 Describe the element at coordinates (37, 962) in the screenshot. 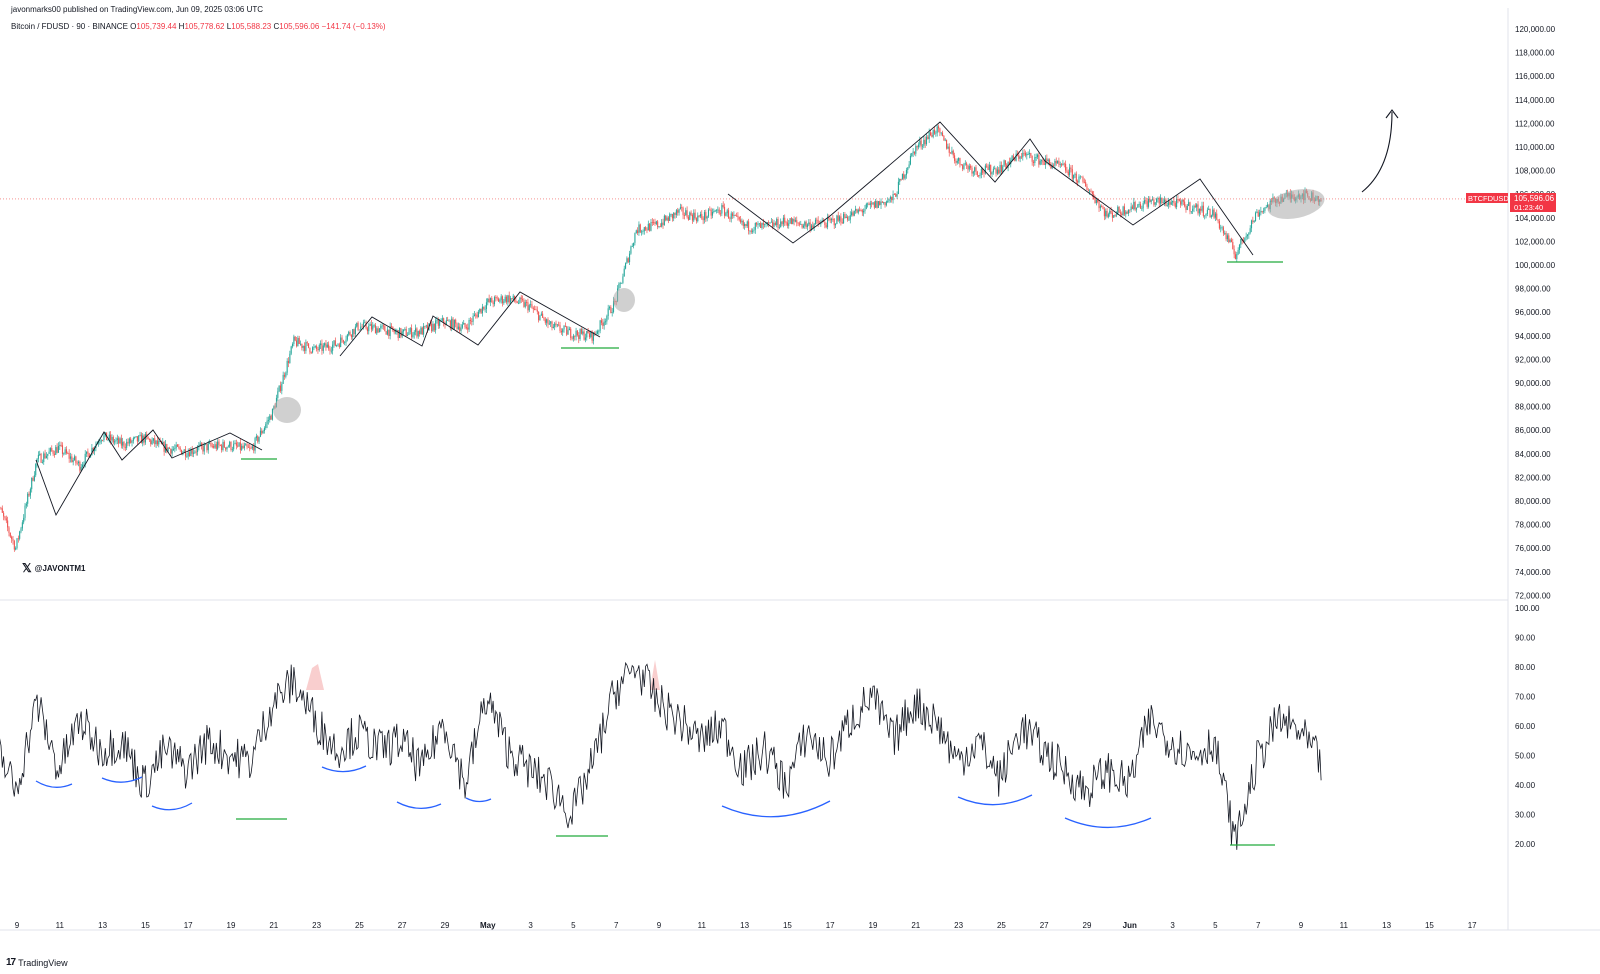

I see `tradingview-footer: 17 TradingView` at that location.